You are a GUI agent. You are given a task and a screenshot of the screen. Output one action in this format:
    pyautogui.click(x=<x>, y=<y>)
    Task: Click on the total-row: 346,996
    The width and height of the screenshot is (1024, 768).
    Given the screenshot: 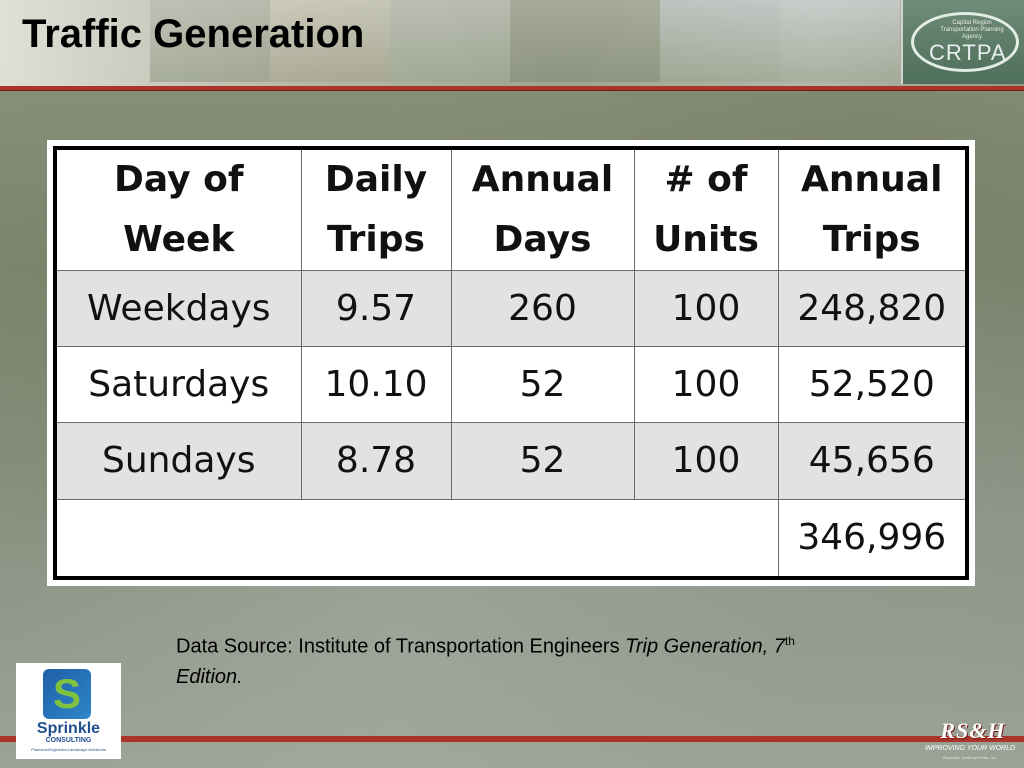 What is the action you would take?
    pyautogui.click(x=511, y=538)
    